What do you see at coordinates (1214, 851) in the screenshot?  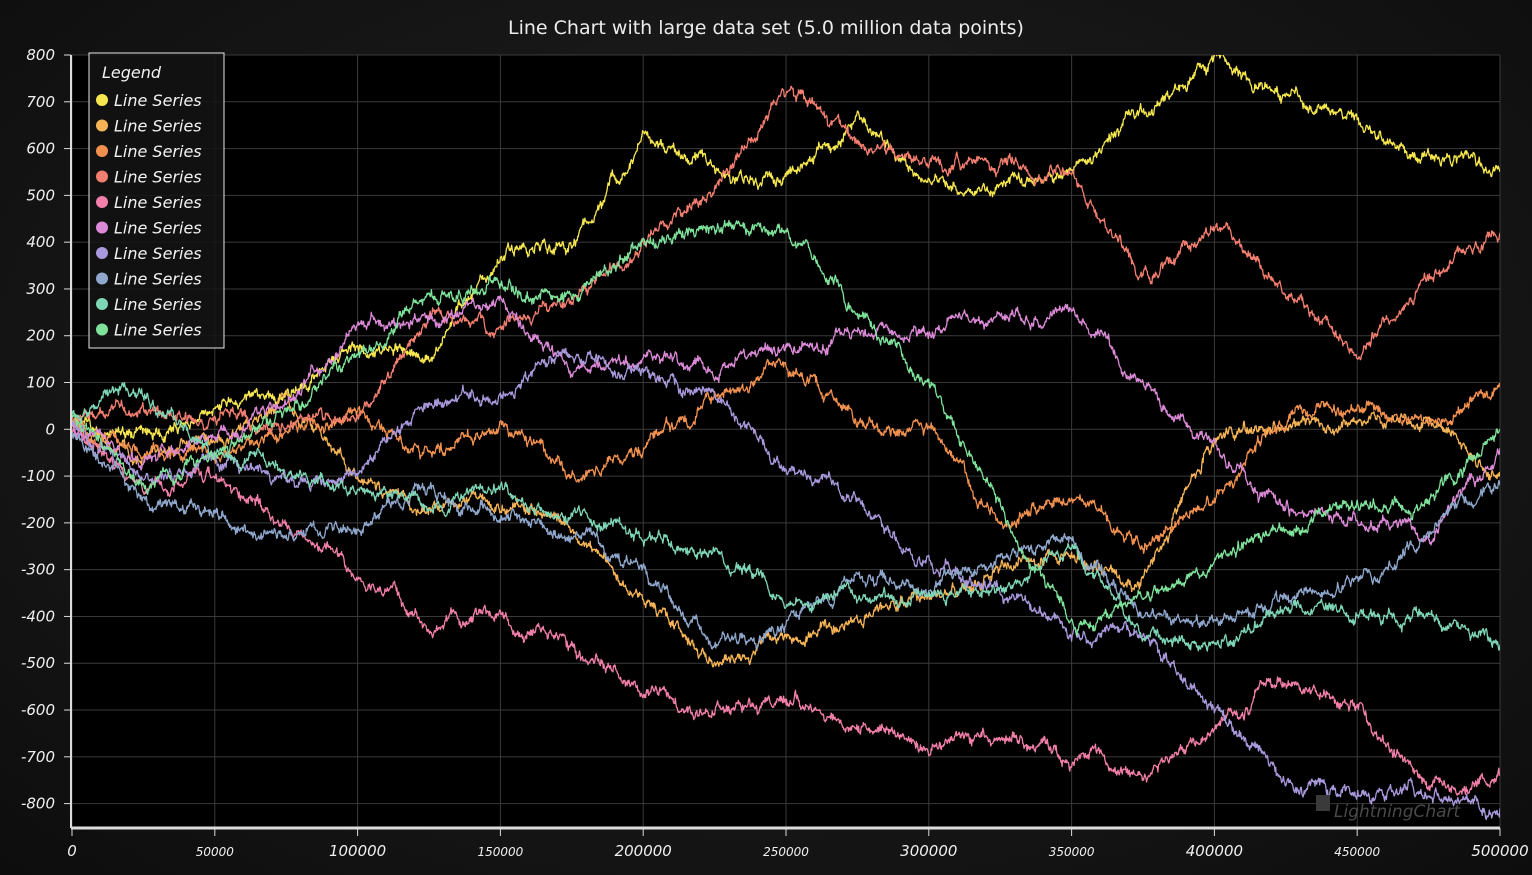 I see `x-tick-label: 400000` at bounding box center [1214, 851].